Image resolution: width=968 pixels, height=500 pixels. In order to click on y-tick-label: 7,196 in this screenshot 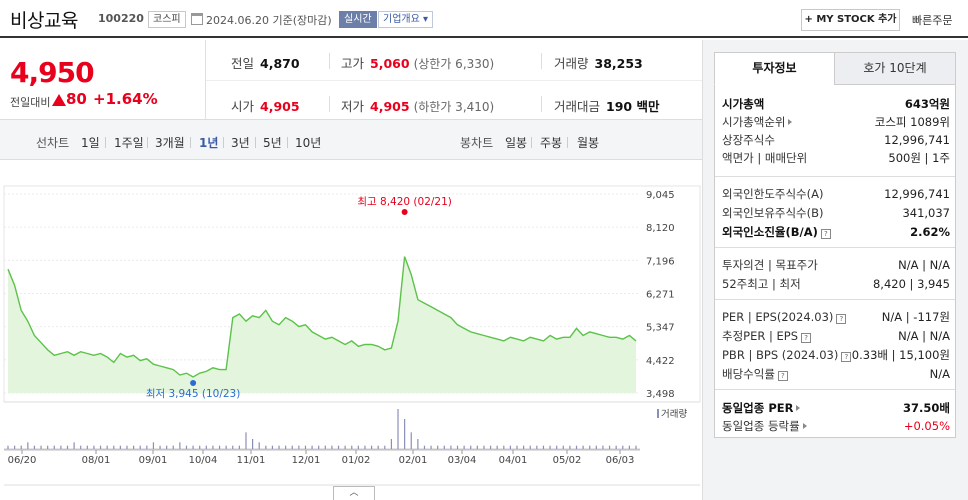, I will do `click(660, 261)`.